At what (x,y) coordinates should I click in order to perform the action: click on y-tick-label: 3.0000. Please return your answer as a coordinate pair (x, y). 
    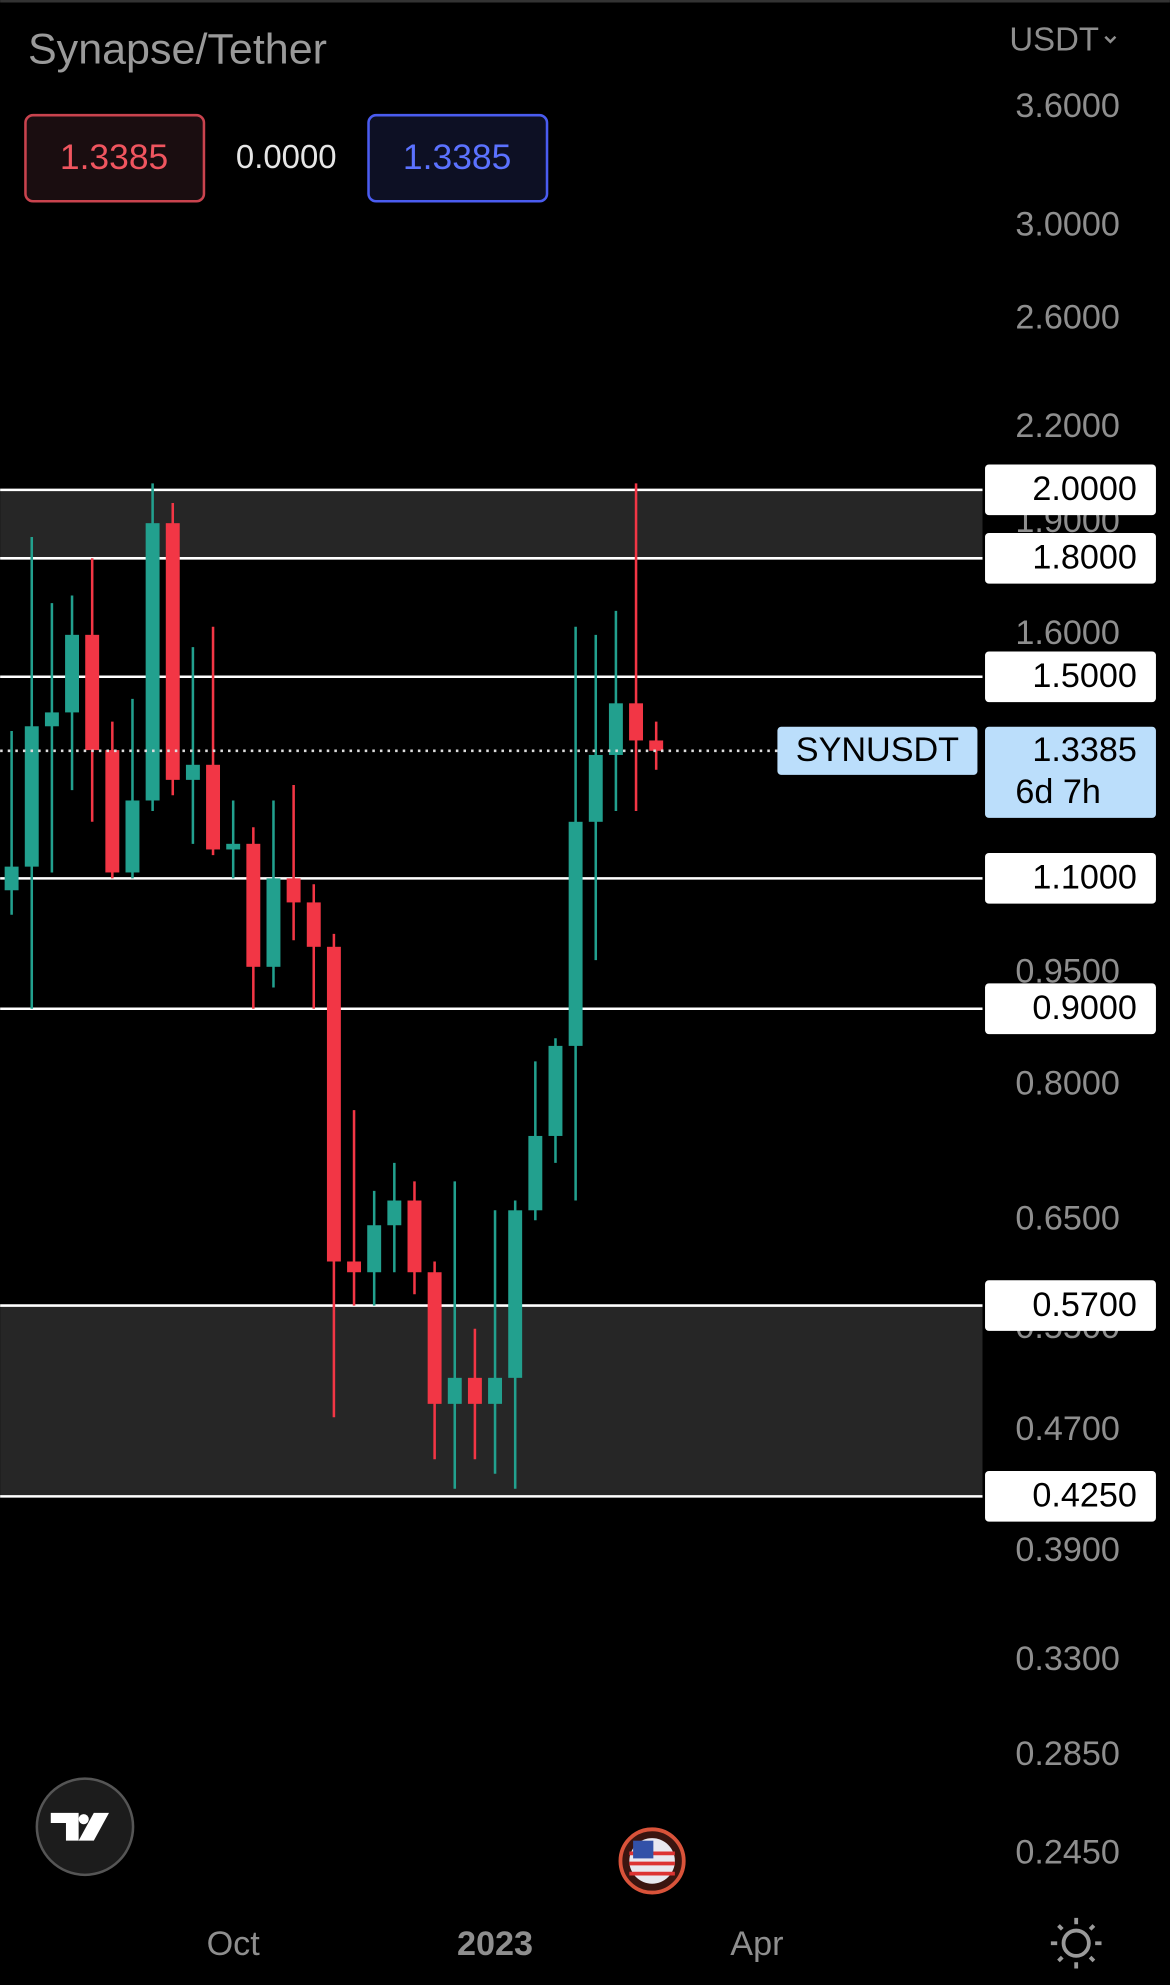
    Looking at the image, I should click on (1067, 224).